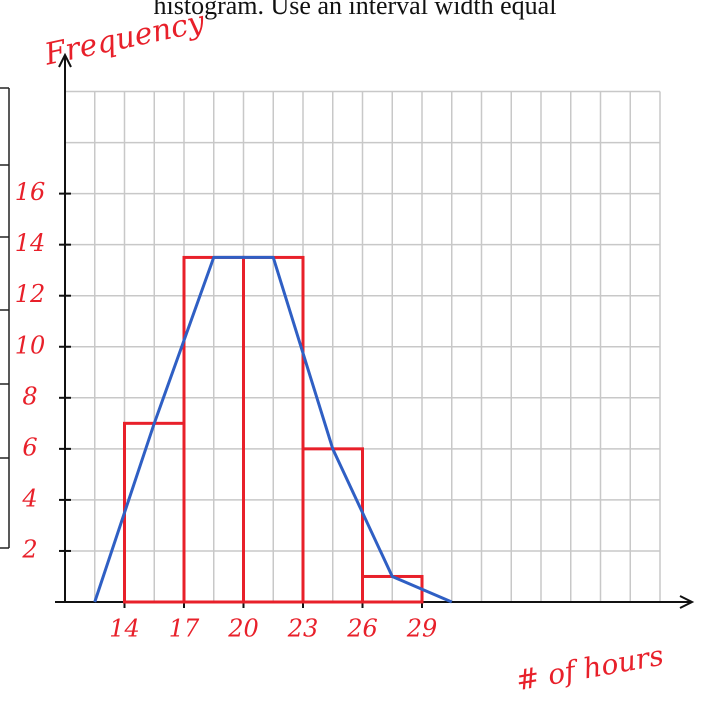  Describe the element at coordinates (362, 629) in the screenshot. I see `x-tick-label: 26` at that location.